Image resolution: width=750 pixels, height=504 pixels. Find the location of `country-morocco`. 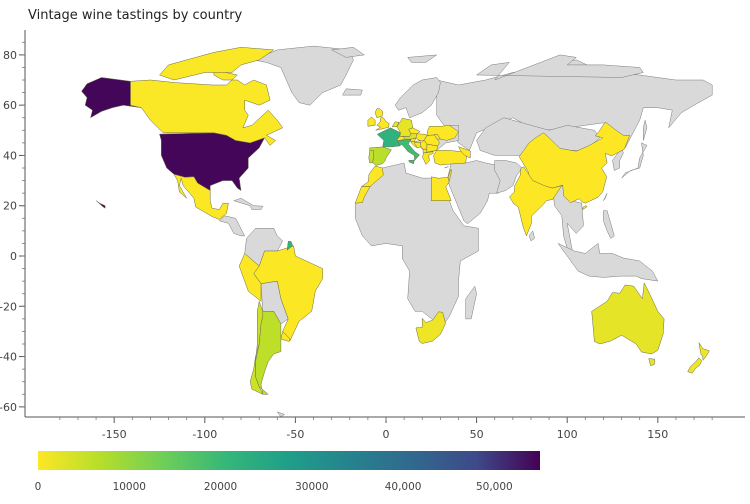

country-morocco is located at coordinates (372, 176).